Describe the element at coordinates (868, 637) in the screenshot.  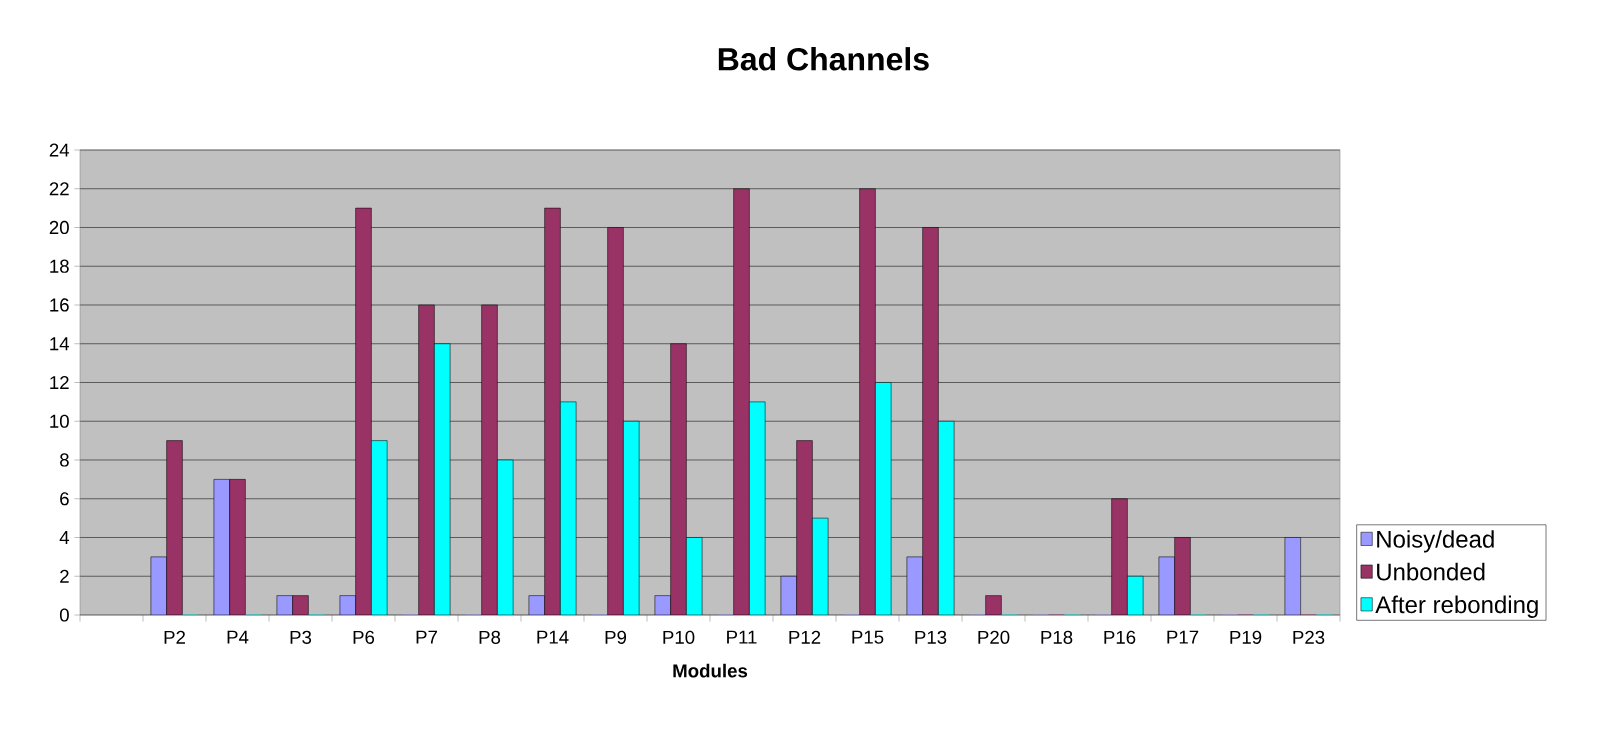
I see `x-tick-label: P15` at that location.